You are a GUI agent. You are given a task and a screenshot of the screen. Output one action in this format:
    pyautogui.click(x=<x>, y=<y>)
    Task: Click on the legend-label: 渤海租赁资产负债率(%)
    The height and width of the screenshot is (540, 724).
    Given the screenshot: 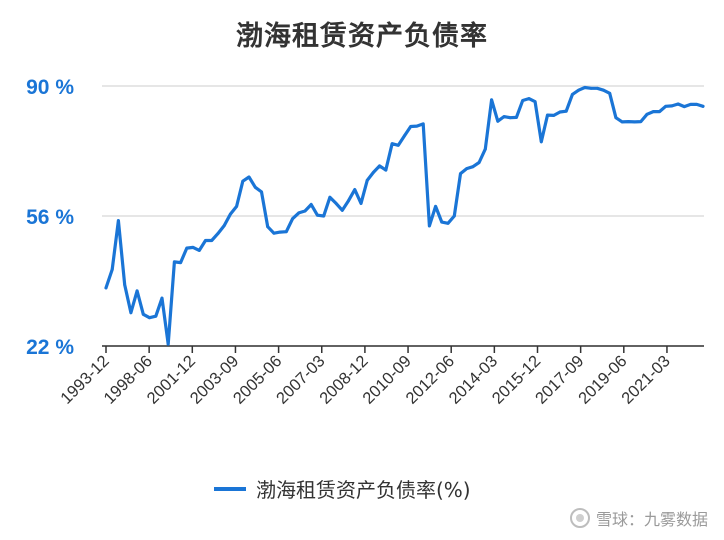 What is the action you would take?
    pyautogui.click(x=363, y=490)
    